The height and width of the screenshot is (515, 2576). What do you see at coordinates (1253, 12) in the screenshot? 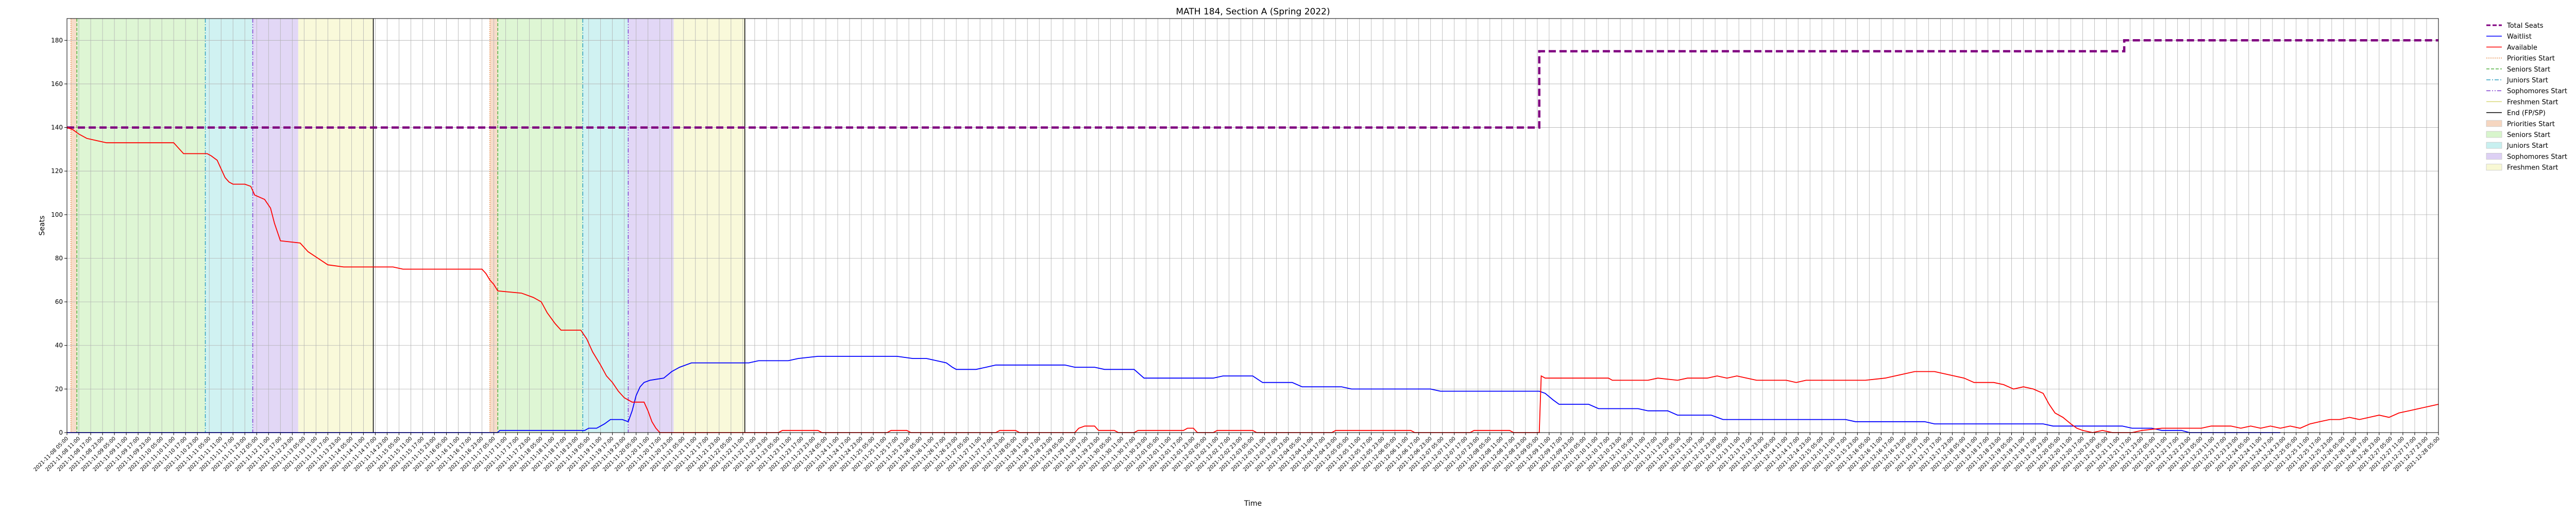
I see `chart-title: MATH 184, Section A (Spring 2022)` at bounding box center [1253, 12].